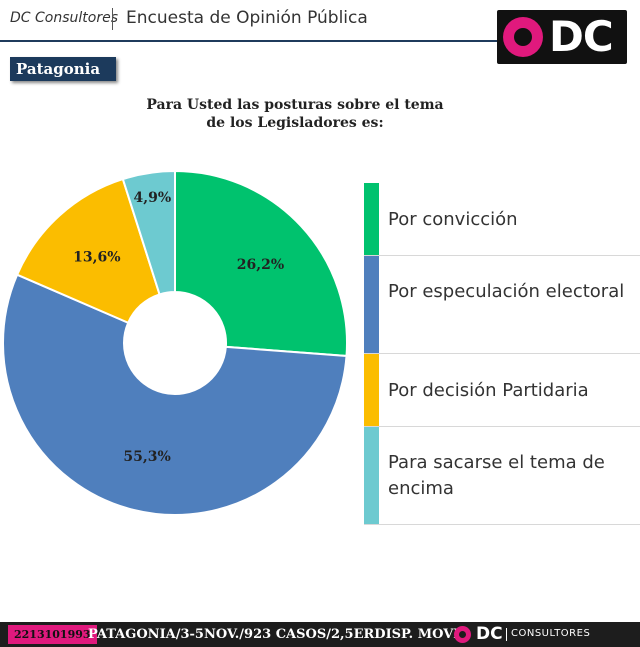 This screenshot has height=647, width=640. I want to click on label-por-especulacion-electoral: 55,3%, so click(146, 457).